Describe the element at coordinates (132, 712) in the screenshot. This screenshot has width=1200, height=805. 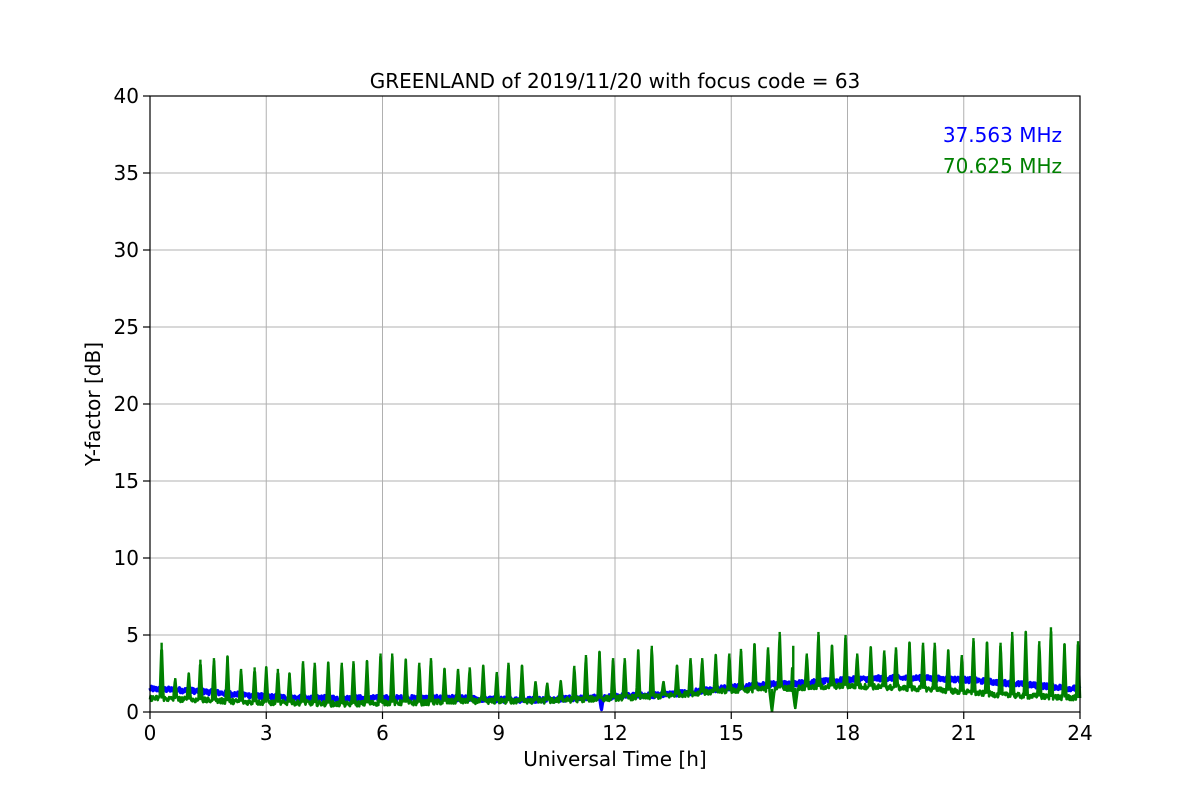
I see `y-tick-label: 0` at that location.